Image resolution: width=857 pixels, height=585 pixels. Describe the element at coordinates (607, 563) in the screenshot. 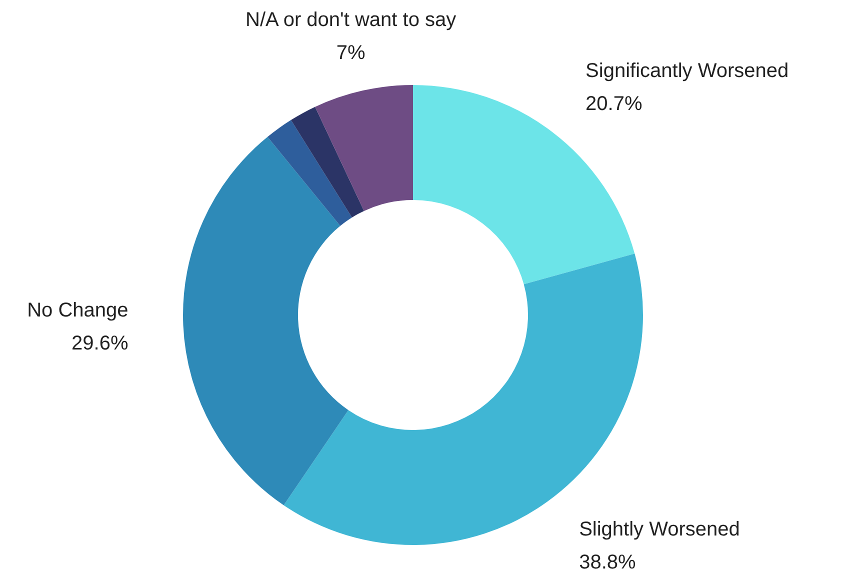

I see `data-label: 38.8%` at that location.